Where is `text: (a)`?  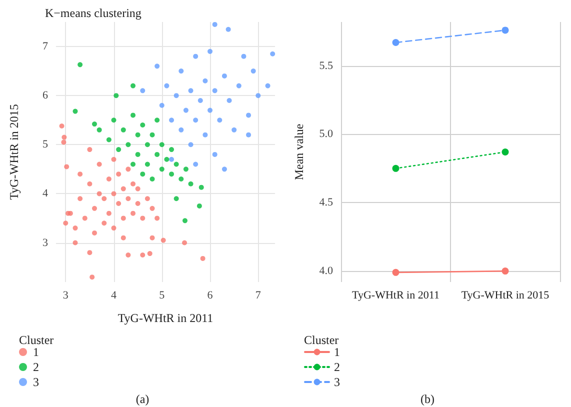
text: (a) is located at coordinates (143, 399).